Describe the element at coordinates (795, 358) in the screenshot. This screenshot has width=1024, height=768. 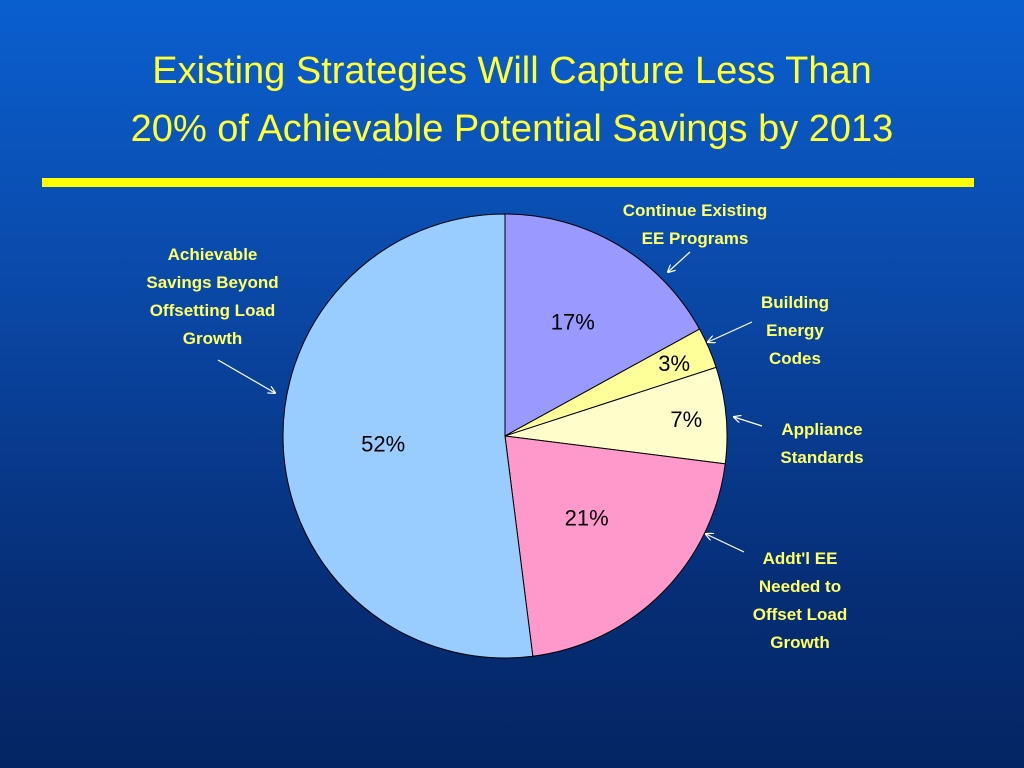
I see `callout-line: Codes` at that location.